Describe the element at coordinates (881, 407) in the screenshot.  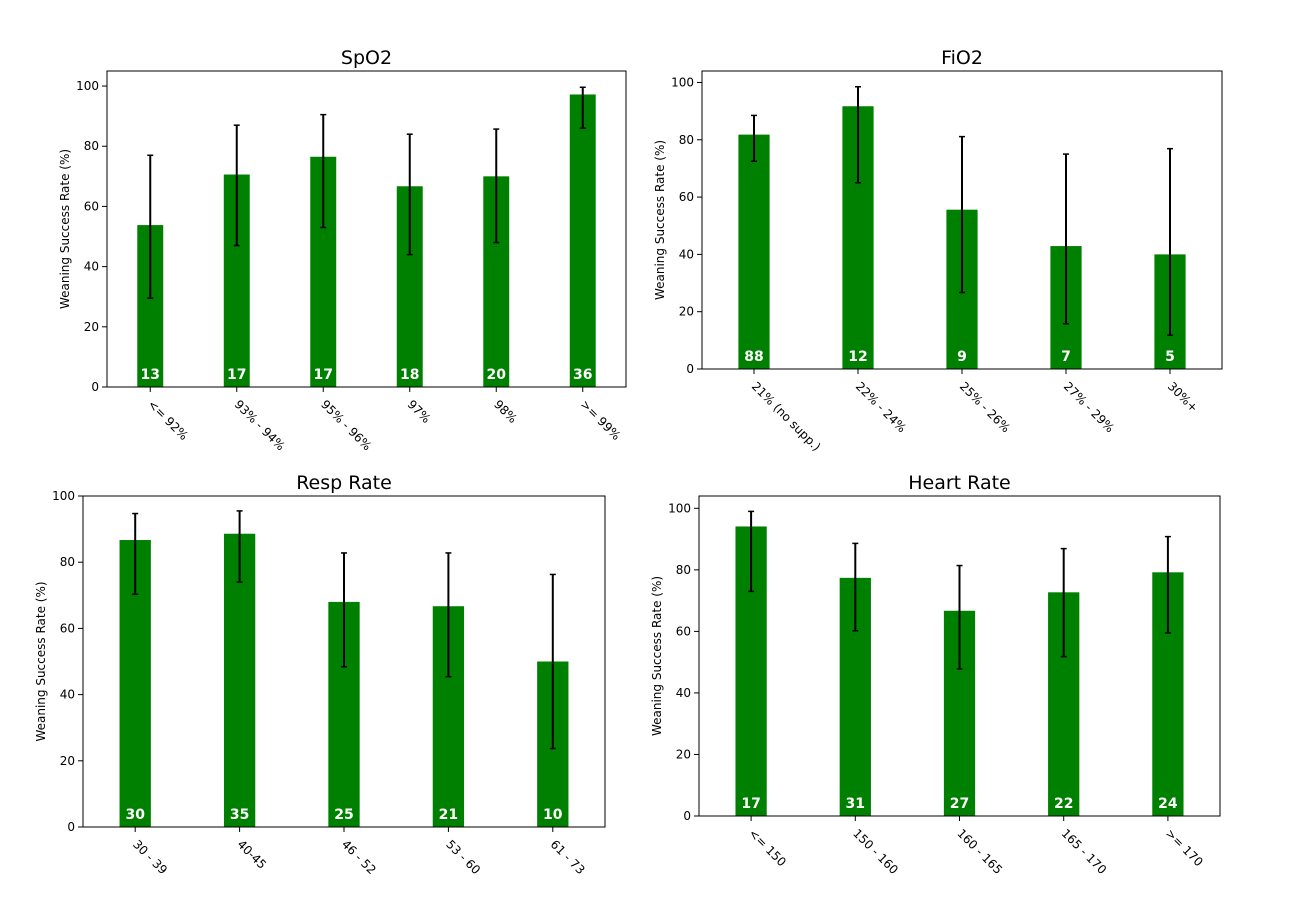
I see `x-tick-label: 22% - 24%` at that location.